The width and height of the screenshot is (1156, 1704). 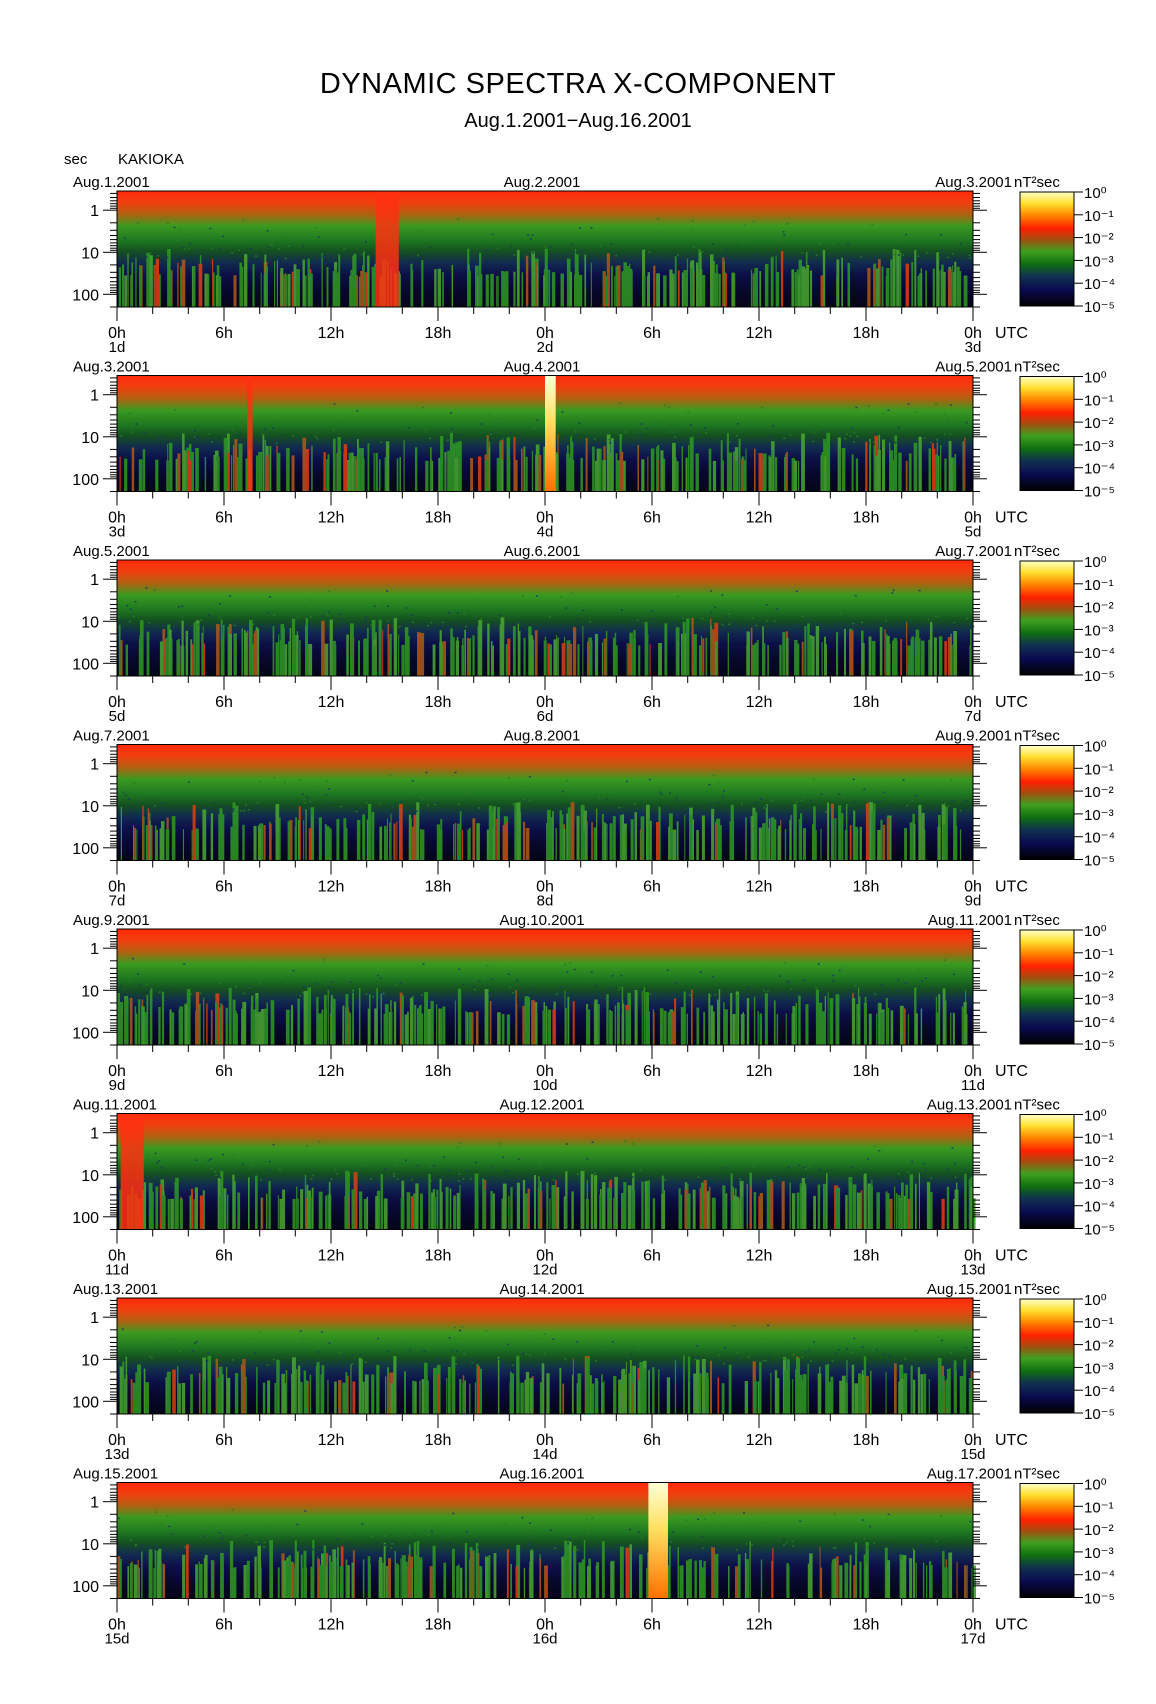 What do you see at coordinates (1099, 446) in the screenshot?
I see `colorbar-tick-label: 10⁻³` at bounding box center [1099, 446].